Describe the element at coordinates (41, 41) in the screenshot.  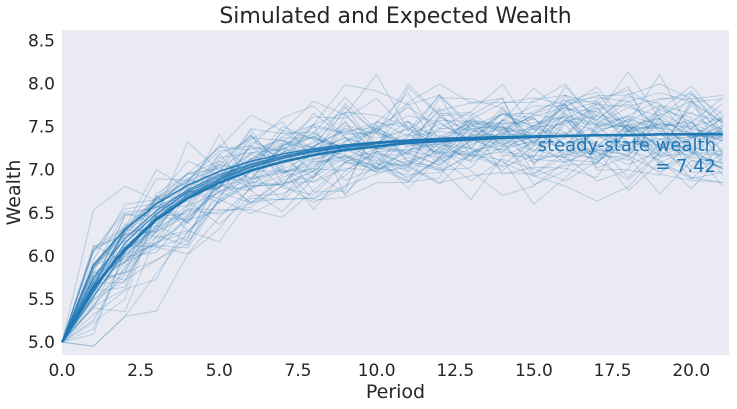
I see `y-tick-label: 8.5` at that location.